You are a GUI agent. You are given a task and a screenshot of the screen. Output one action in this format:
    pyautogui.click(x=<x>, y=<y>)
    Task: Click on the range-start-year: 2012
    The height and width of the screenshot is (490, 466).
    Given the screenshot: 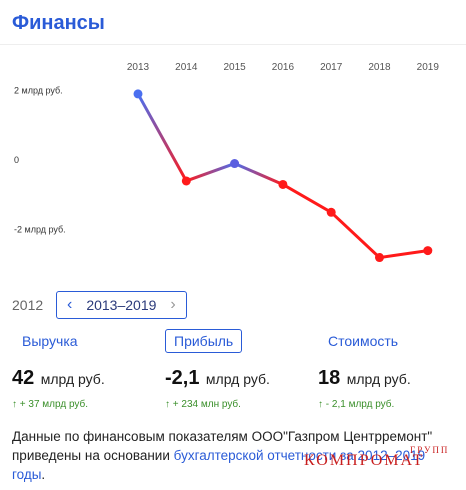 What is the action you would take?
    pyautogui.click(x=28, y=305)
    